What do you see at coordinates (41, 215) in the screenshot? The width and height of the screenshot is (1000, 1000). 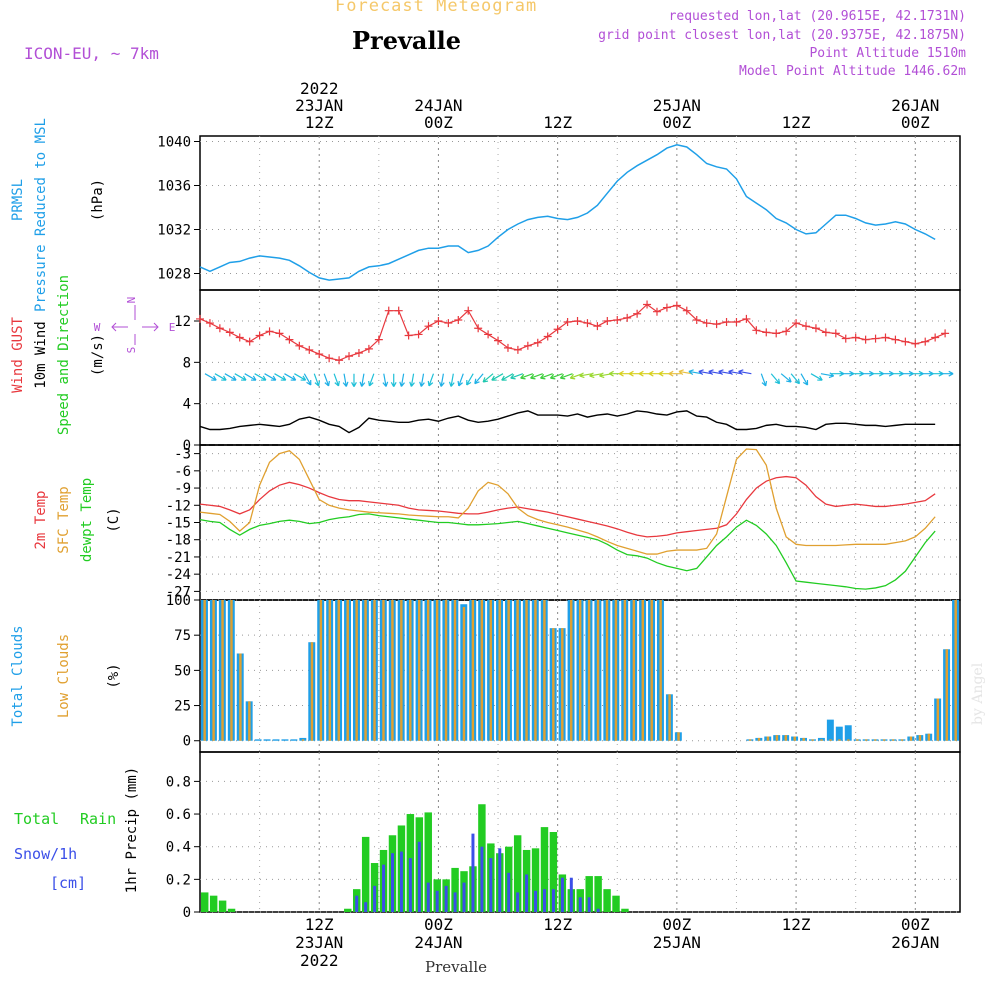 I see `pressure-axis-label: Pressure Reduced to MSL` at bounding box center [41, 215].